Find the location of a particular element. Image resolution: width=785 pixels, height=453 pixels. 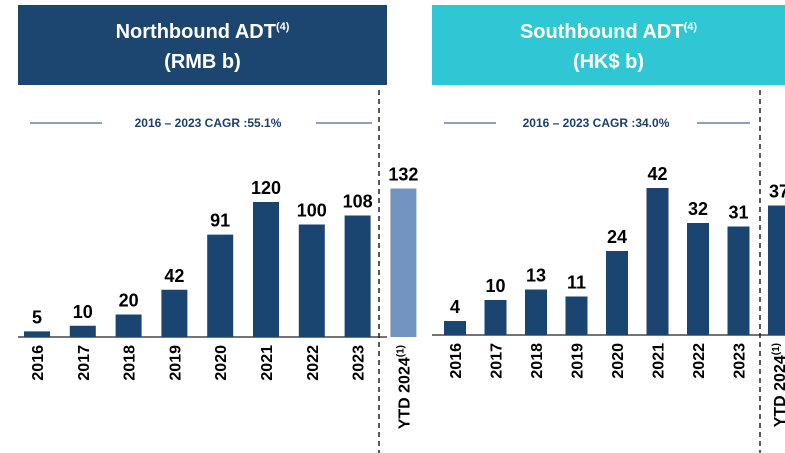

data-label: 91 is located at coordinates (220, 221).